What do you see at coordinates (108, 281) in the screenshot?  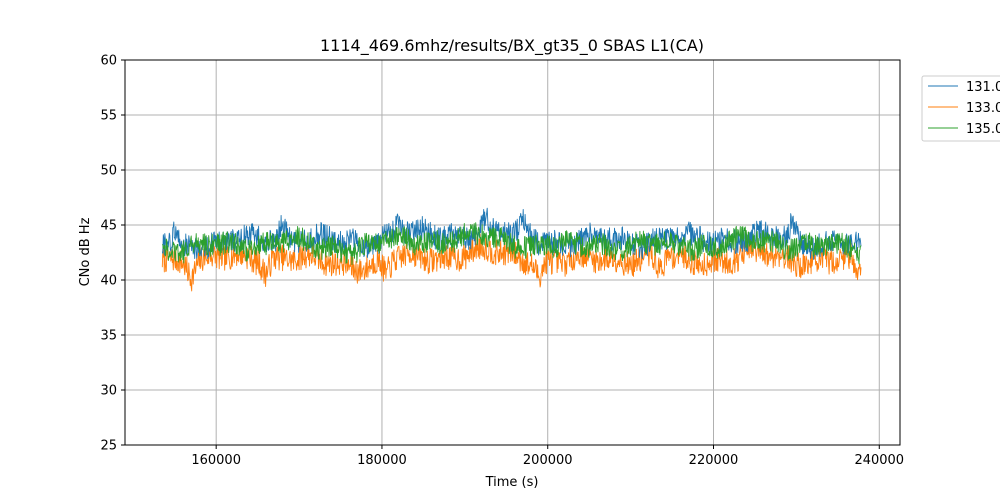 I see `y-tick-label: 40` at bounding box center [108, 281].